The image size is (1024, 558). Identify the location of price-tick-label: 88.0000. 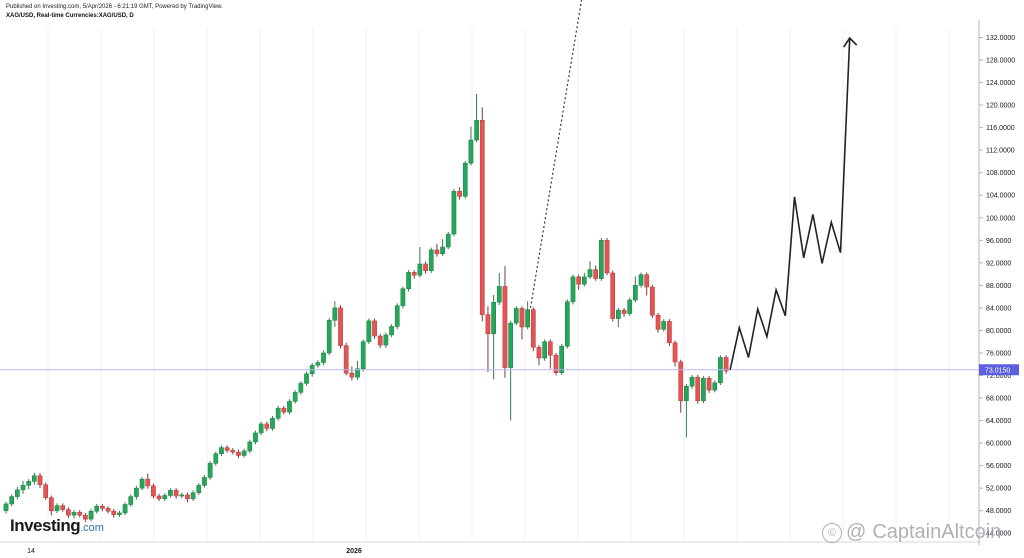
(998, 286).